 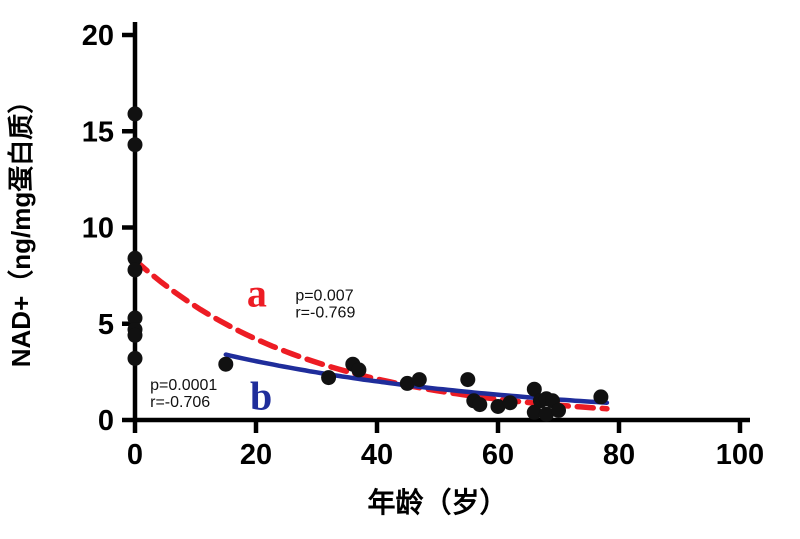 I want to click on y-tick-label: 10, so click(x=98, y=229).